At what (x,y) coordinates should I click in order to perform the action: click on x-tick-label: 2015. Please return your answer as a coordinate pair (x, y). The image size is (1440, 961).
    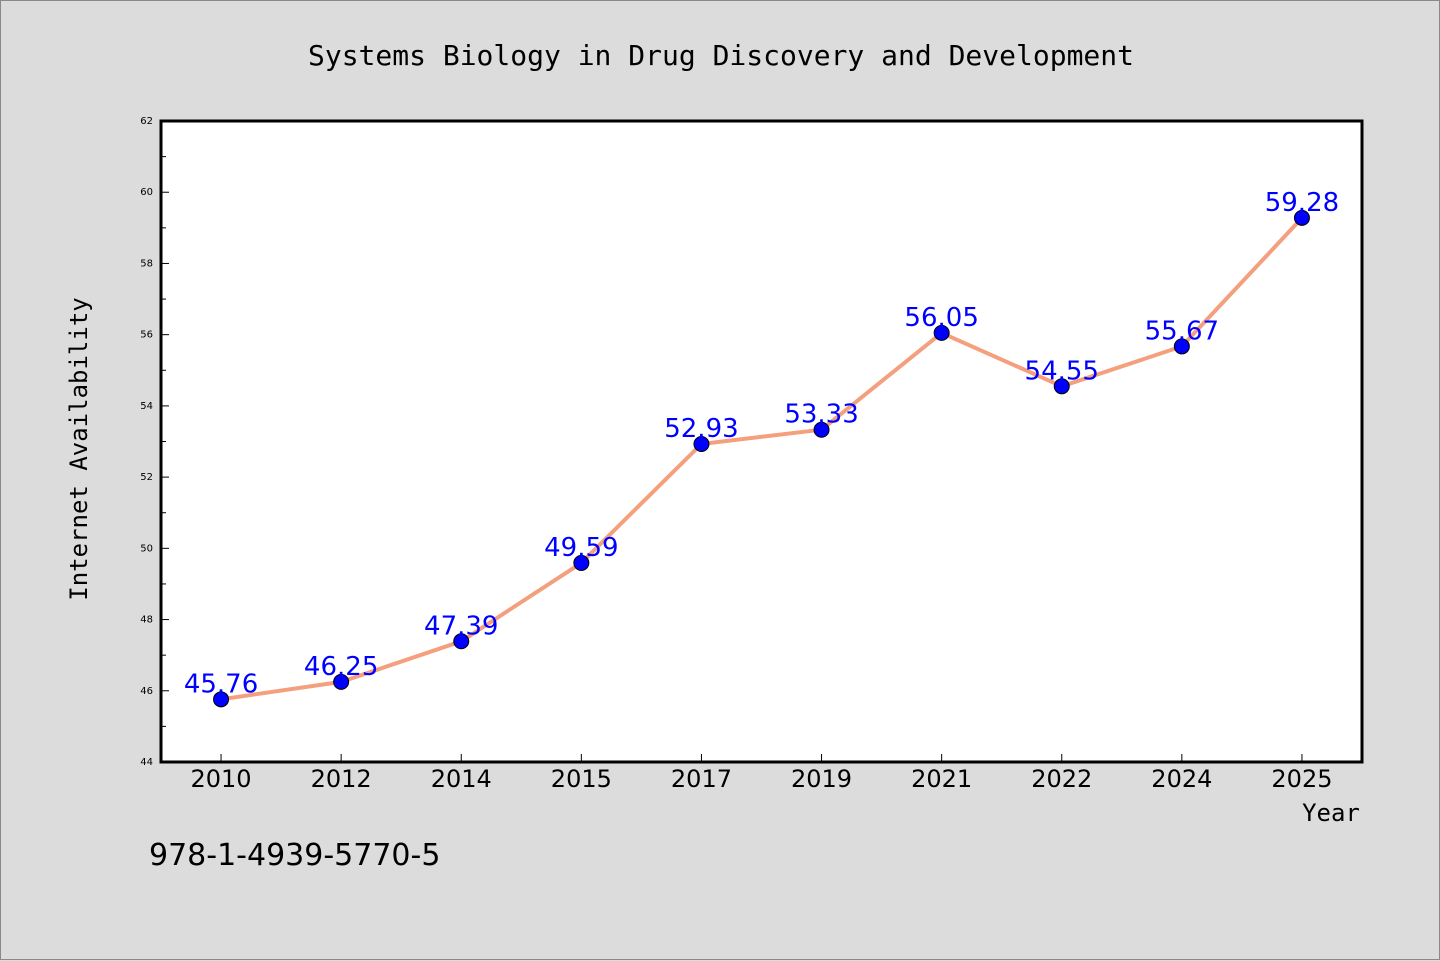
    Looking at the image, I should click on (581, 779).